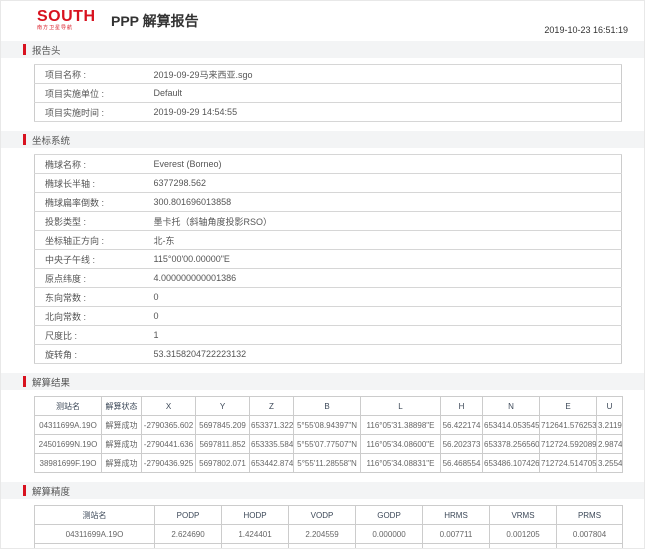 The height and width of the screenshot is (549, 645). Describe the element at coordinates (168, 463) in the screenshot. I see `table-cell: -2790436.925` at that location.